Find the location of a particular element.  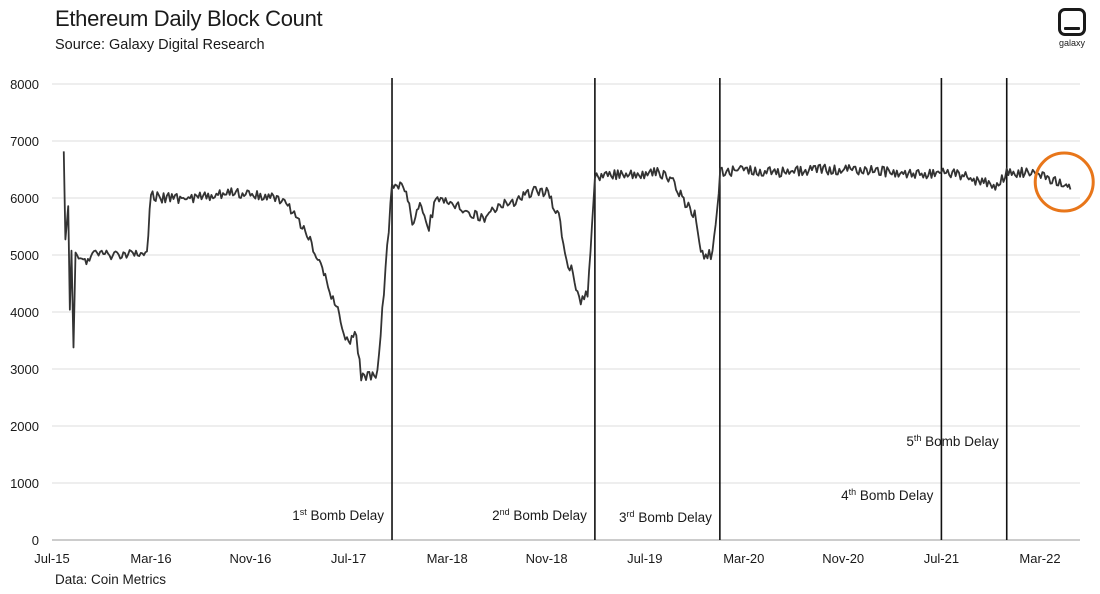

bomb-delay-label: 5th Bomb Delay is located at coordinates (952, 441).